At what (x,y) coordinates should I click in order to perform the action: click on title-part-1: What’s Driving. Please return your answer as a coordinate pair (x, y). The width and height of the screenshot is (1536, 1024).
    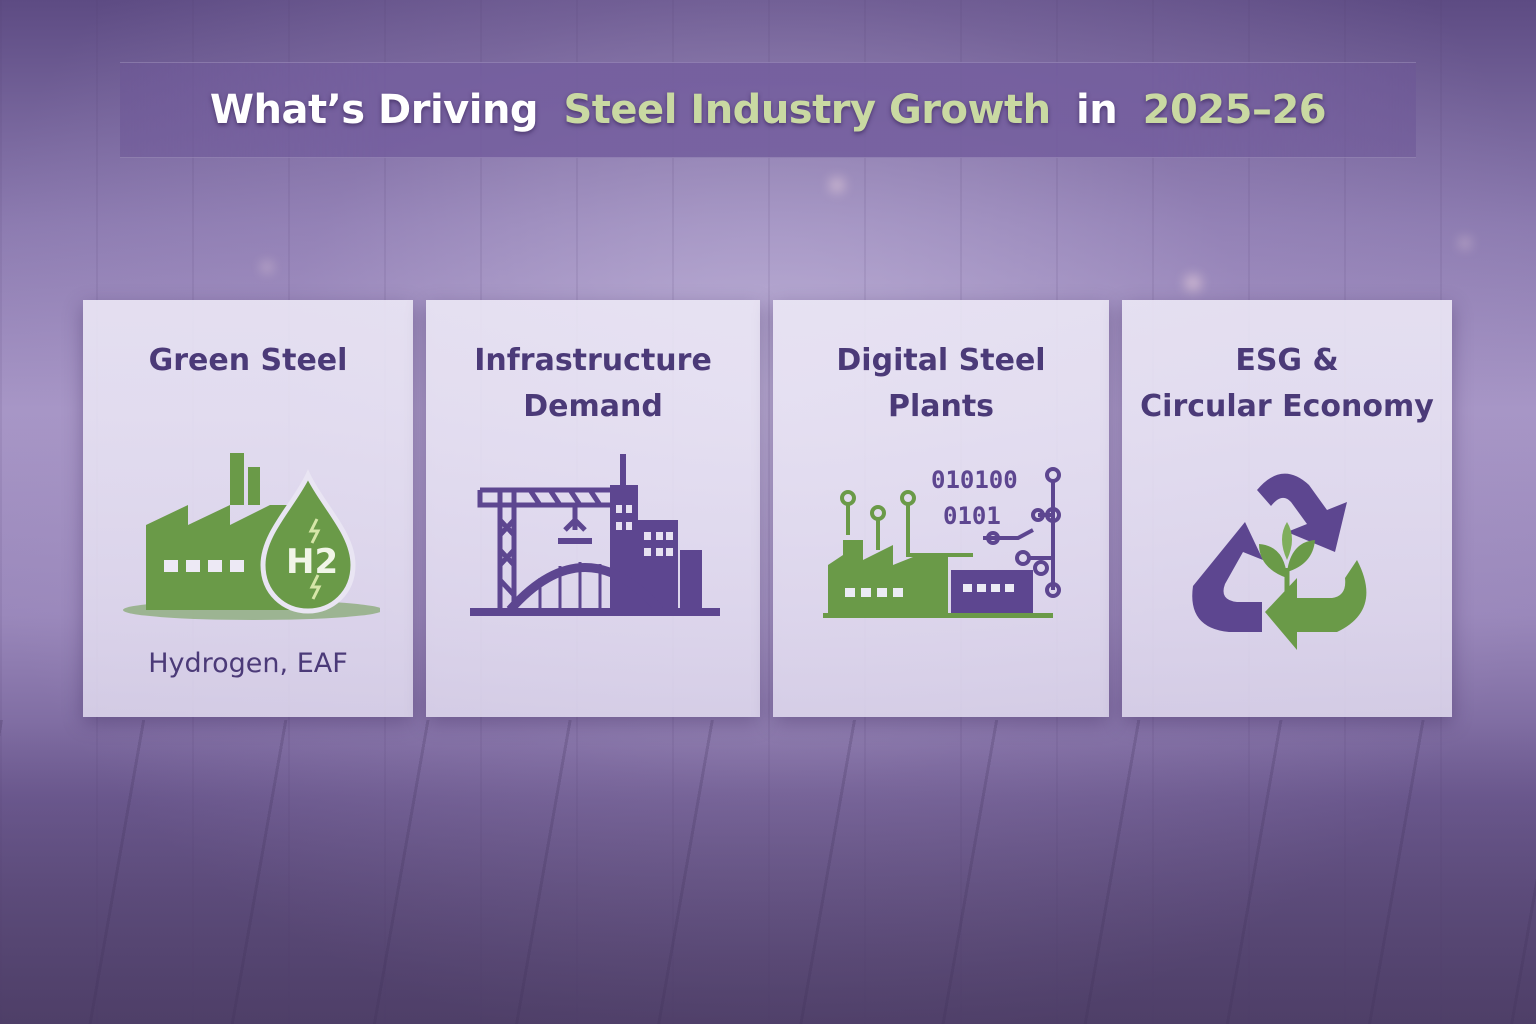
    Looking at the image, I should click on (374, 110).